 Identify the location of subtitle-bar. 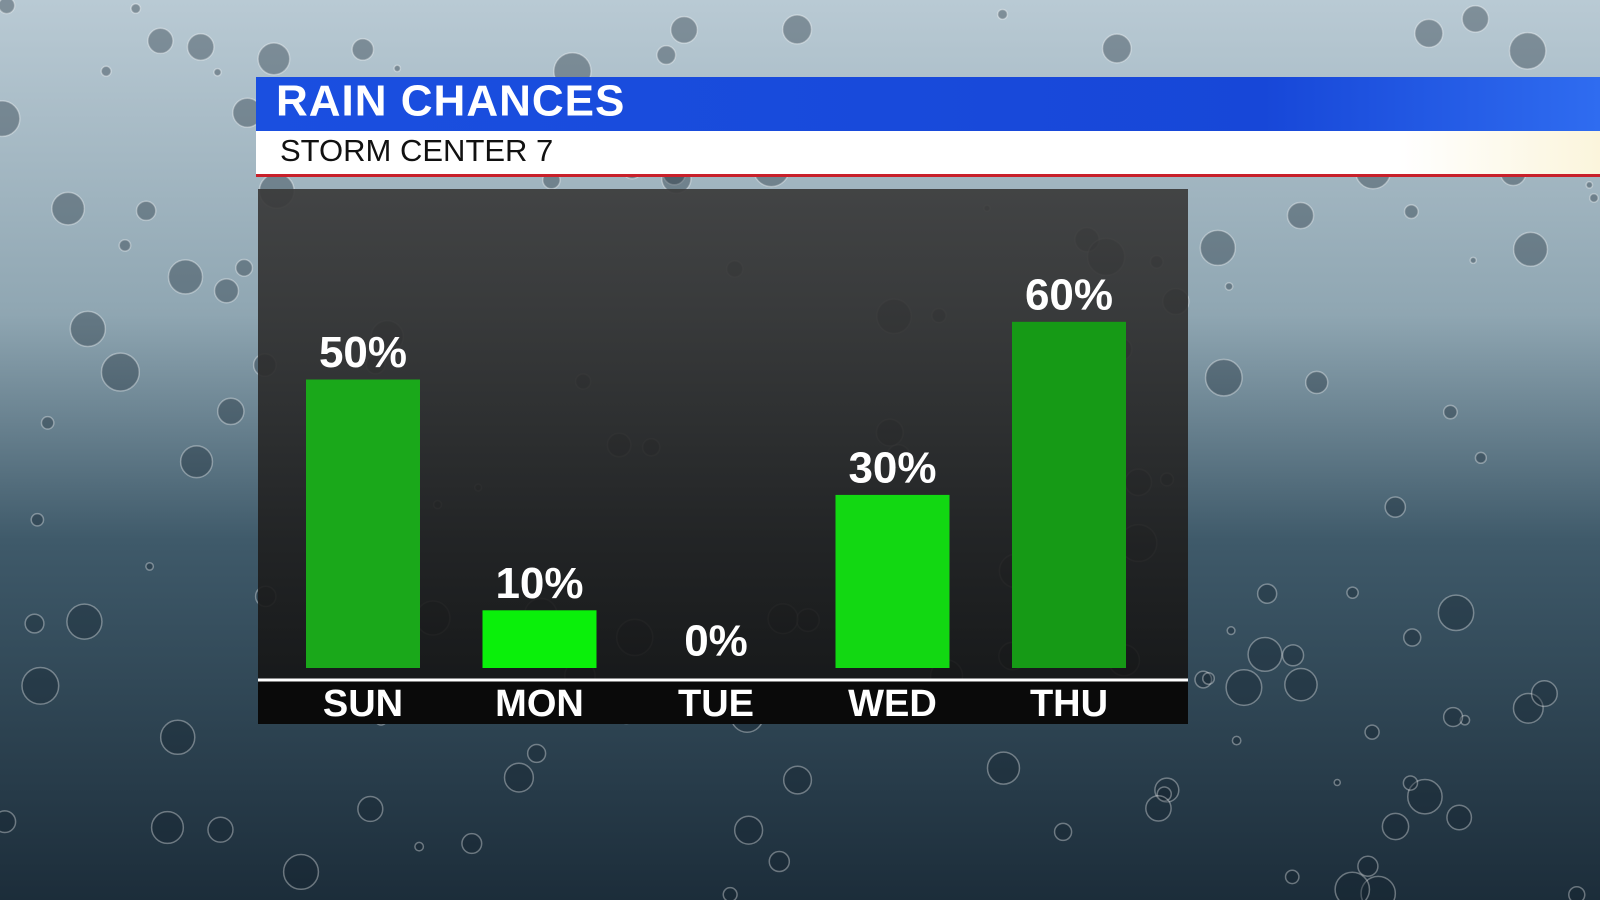
(928, 152).